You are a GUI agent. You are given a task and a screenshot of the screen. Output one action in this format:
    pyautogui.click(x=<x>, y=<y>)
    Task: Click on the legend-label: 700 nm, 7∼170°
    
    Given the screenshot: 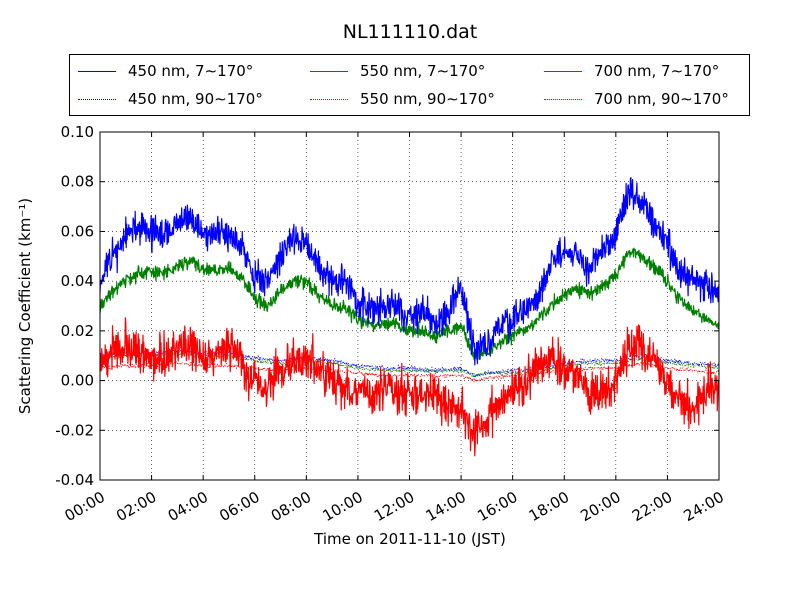 What is the action you would take?
    pyautogui.click(x=657, y=71)
    